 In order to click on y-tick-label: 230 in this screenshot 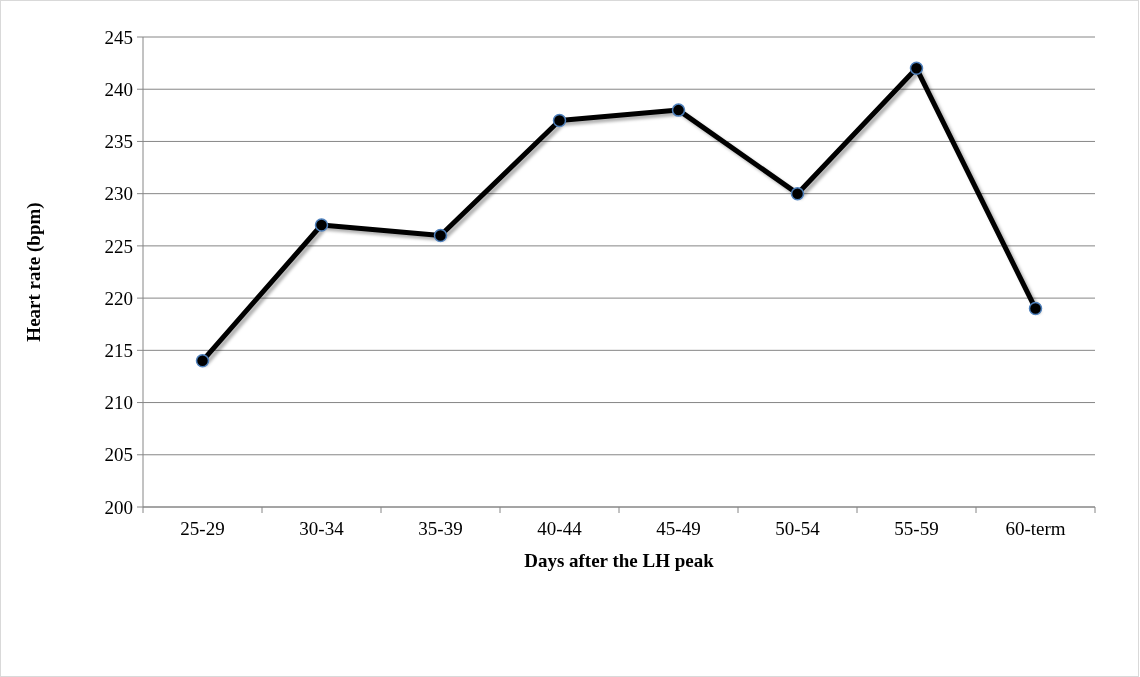, I will do `click(118, 194)`.